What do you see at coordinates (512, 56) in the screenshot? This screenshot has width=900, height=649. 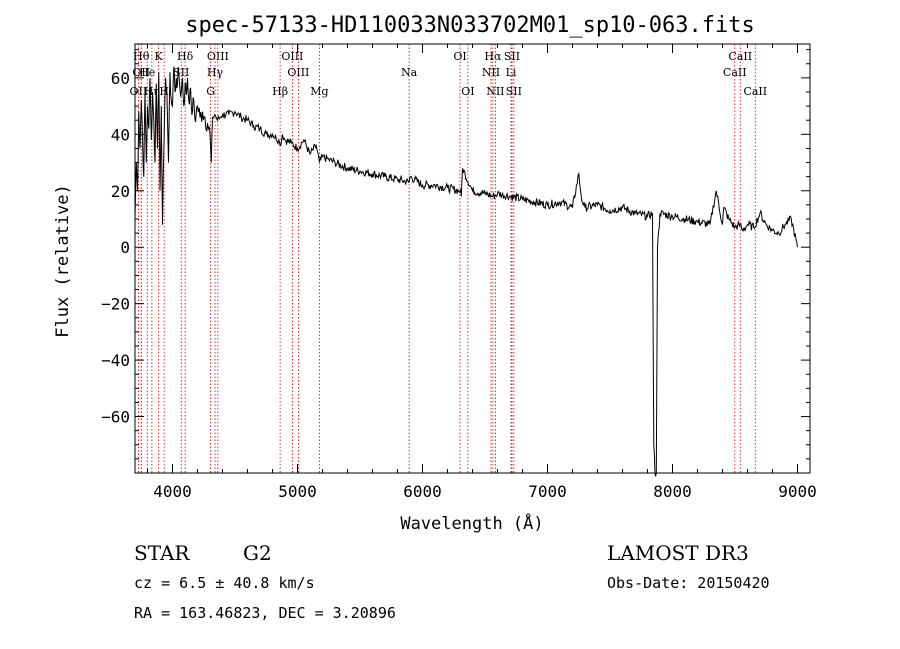 I see `line-marker-label-22: SII` at bounding box center [512, 56].